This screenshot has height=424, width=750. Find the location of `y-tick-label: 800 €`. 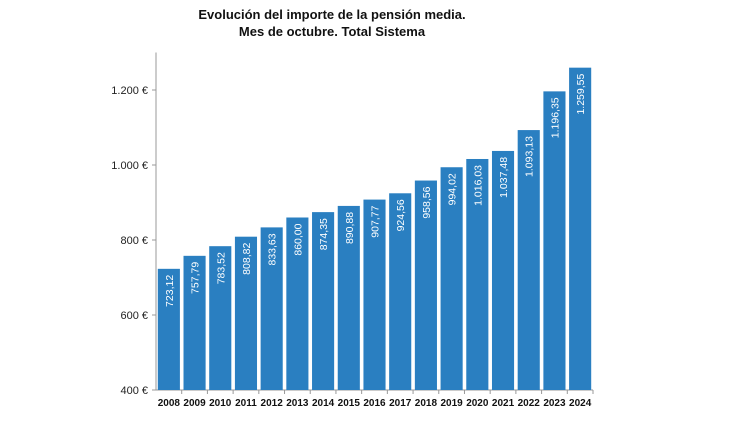

y-tick-label: 800 € is located at coordinates (134, 241).